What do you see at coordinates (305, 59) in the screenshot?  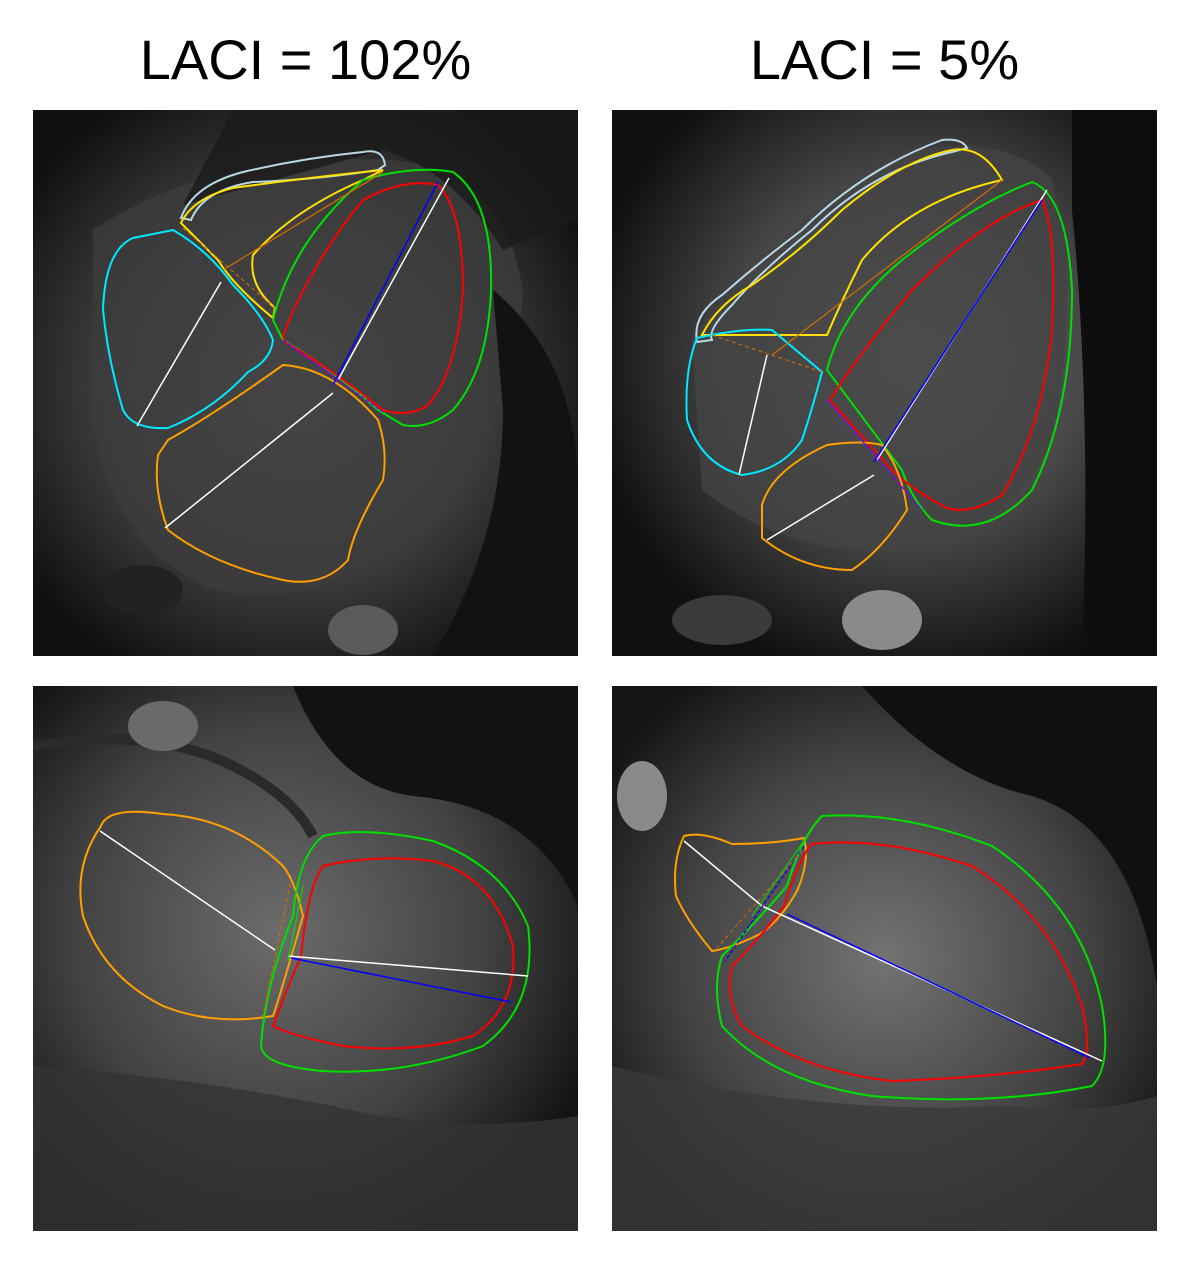 I see `laci-title-left: LACI = 102%` at bounding box center [305, 59].